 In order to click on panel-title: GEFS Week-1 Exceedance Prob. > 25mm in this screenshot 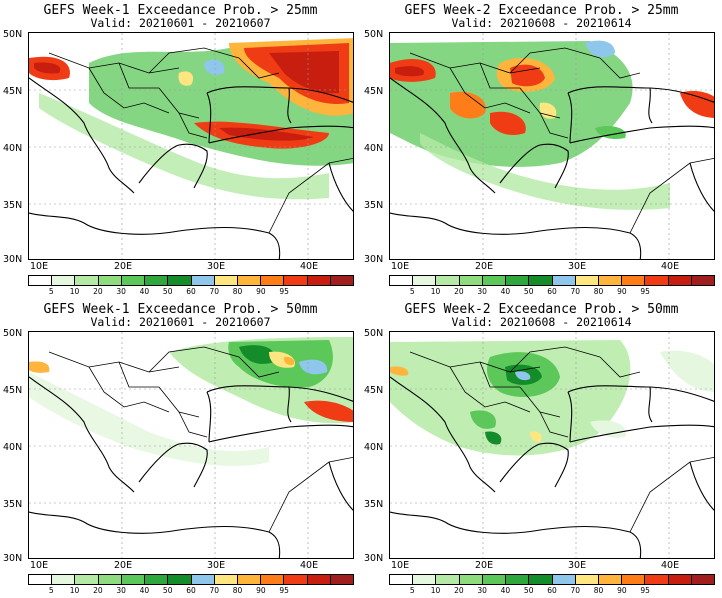, I will do `click(180, 10)`.